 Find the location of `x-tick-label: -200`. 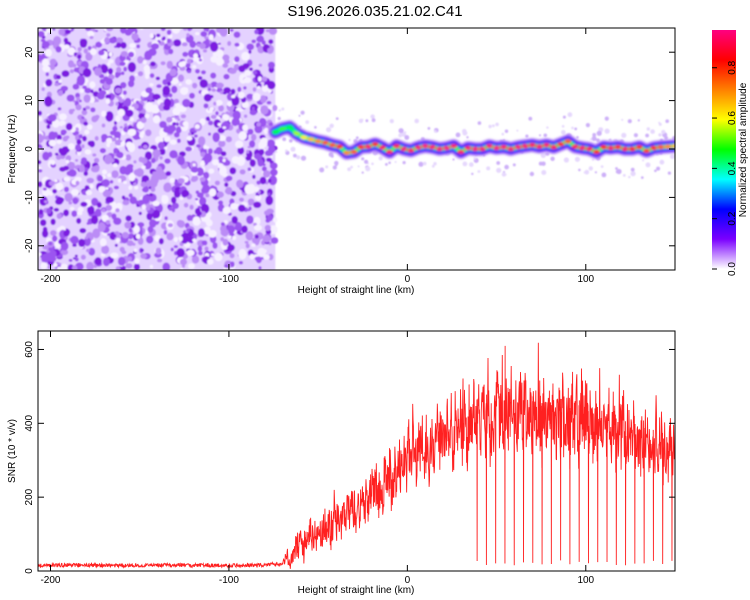

x-tick-label: -200 is located at coordinates (50, 580).